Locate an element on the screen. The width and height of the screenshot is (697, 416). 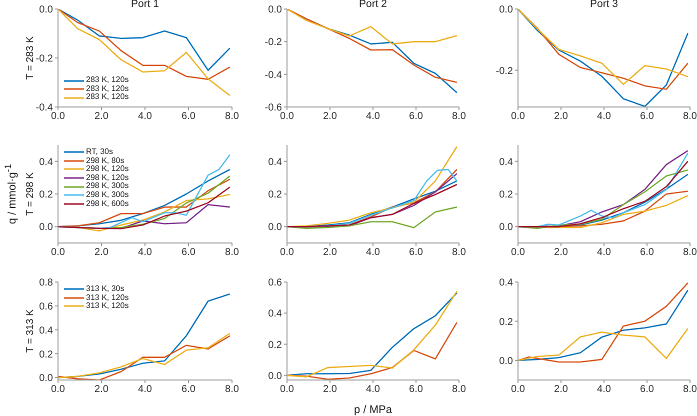
y-axis-title: T = 298 K is located at coordinates (31, 194).